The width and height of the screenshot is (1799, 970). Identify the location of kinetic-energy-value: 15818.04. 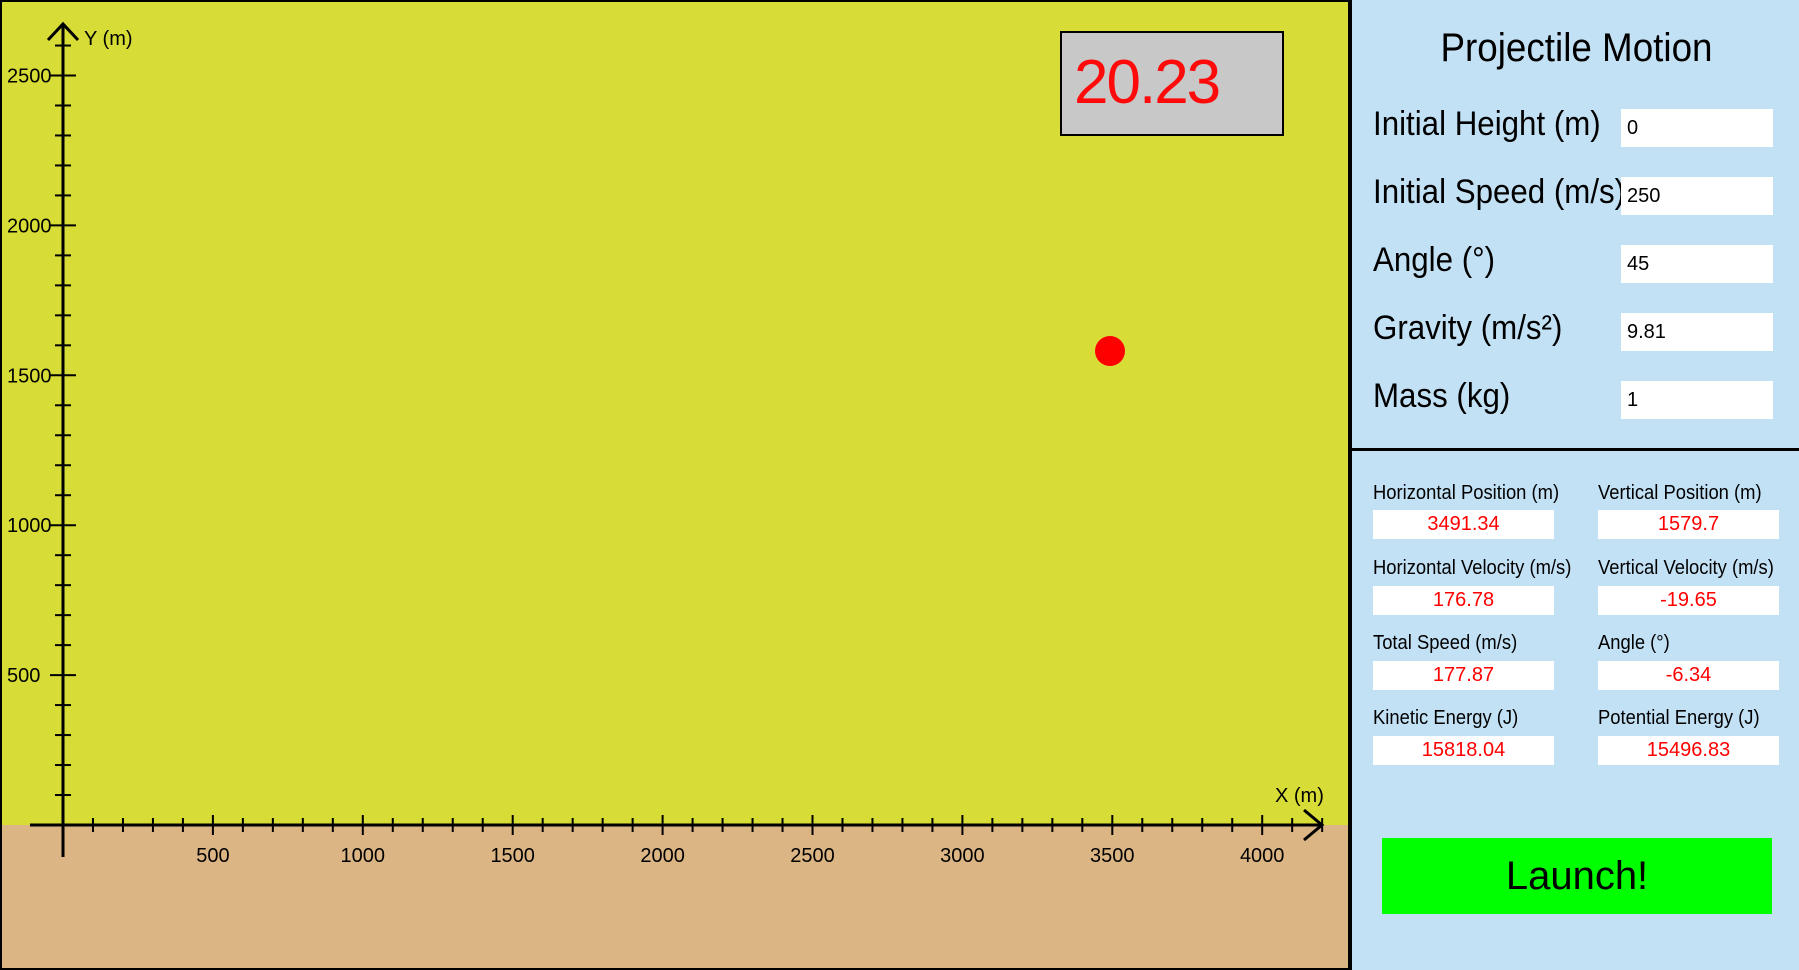
(1463, 750).